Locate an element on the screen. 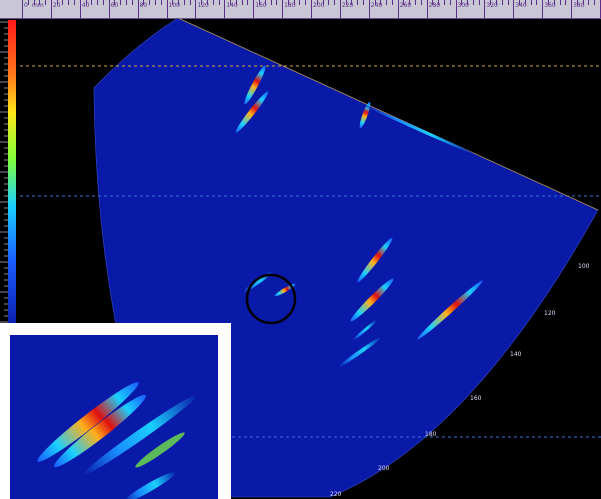  ruler-tick-label: 280 is located at coordinates (434, 5).